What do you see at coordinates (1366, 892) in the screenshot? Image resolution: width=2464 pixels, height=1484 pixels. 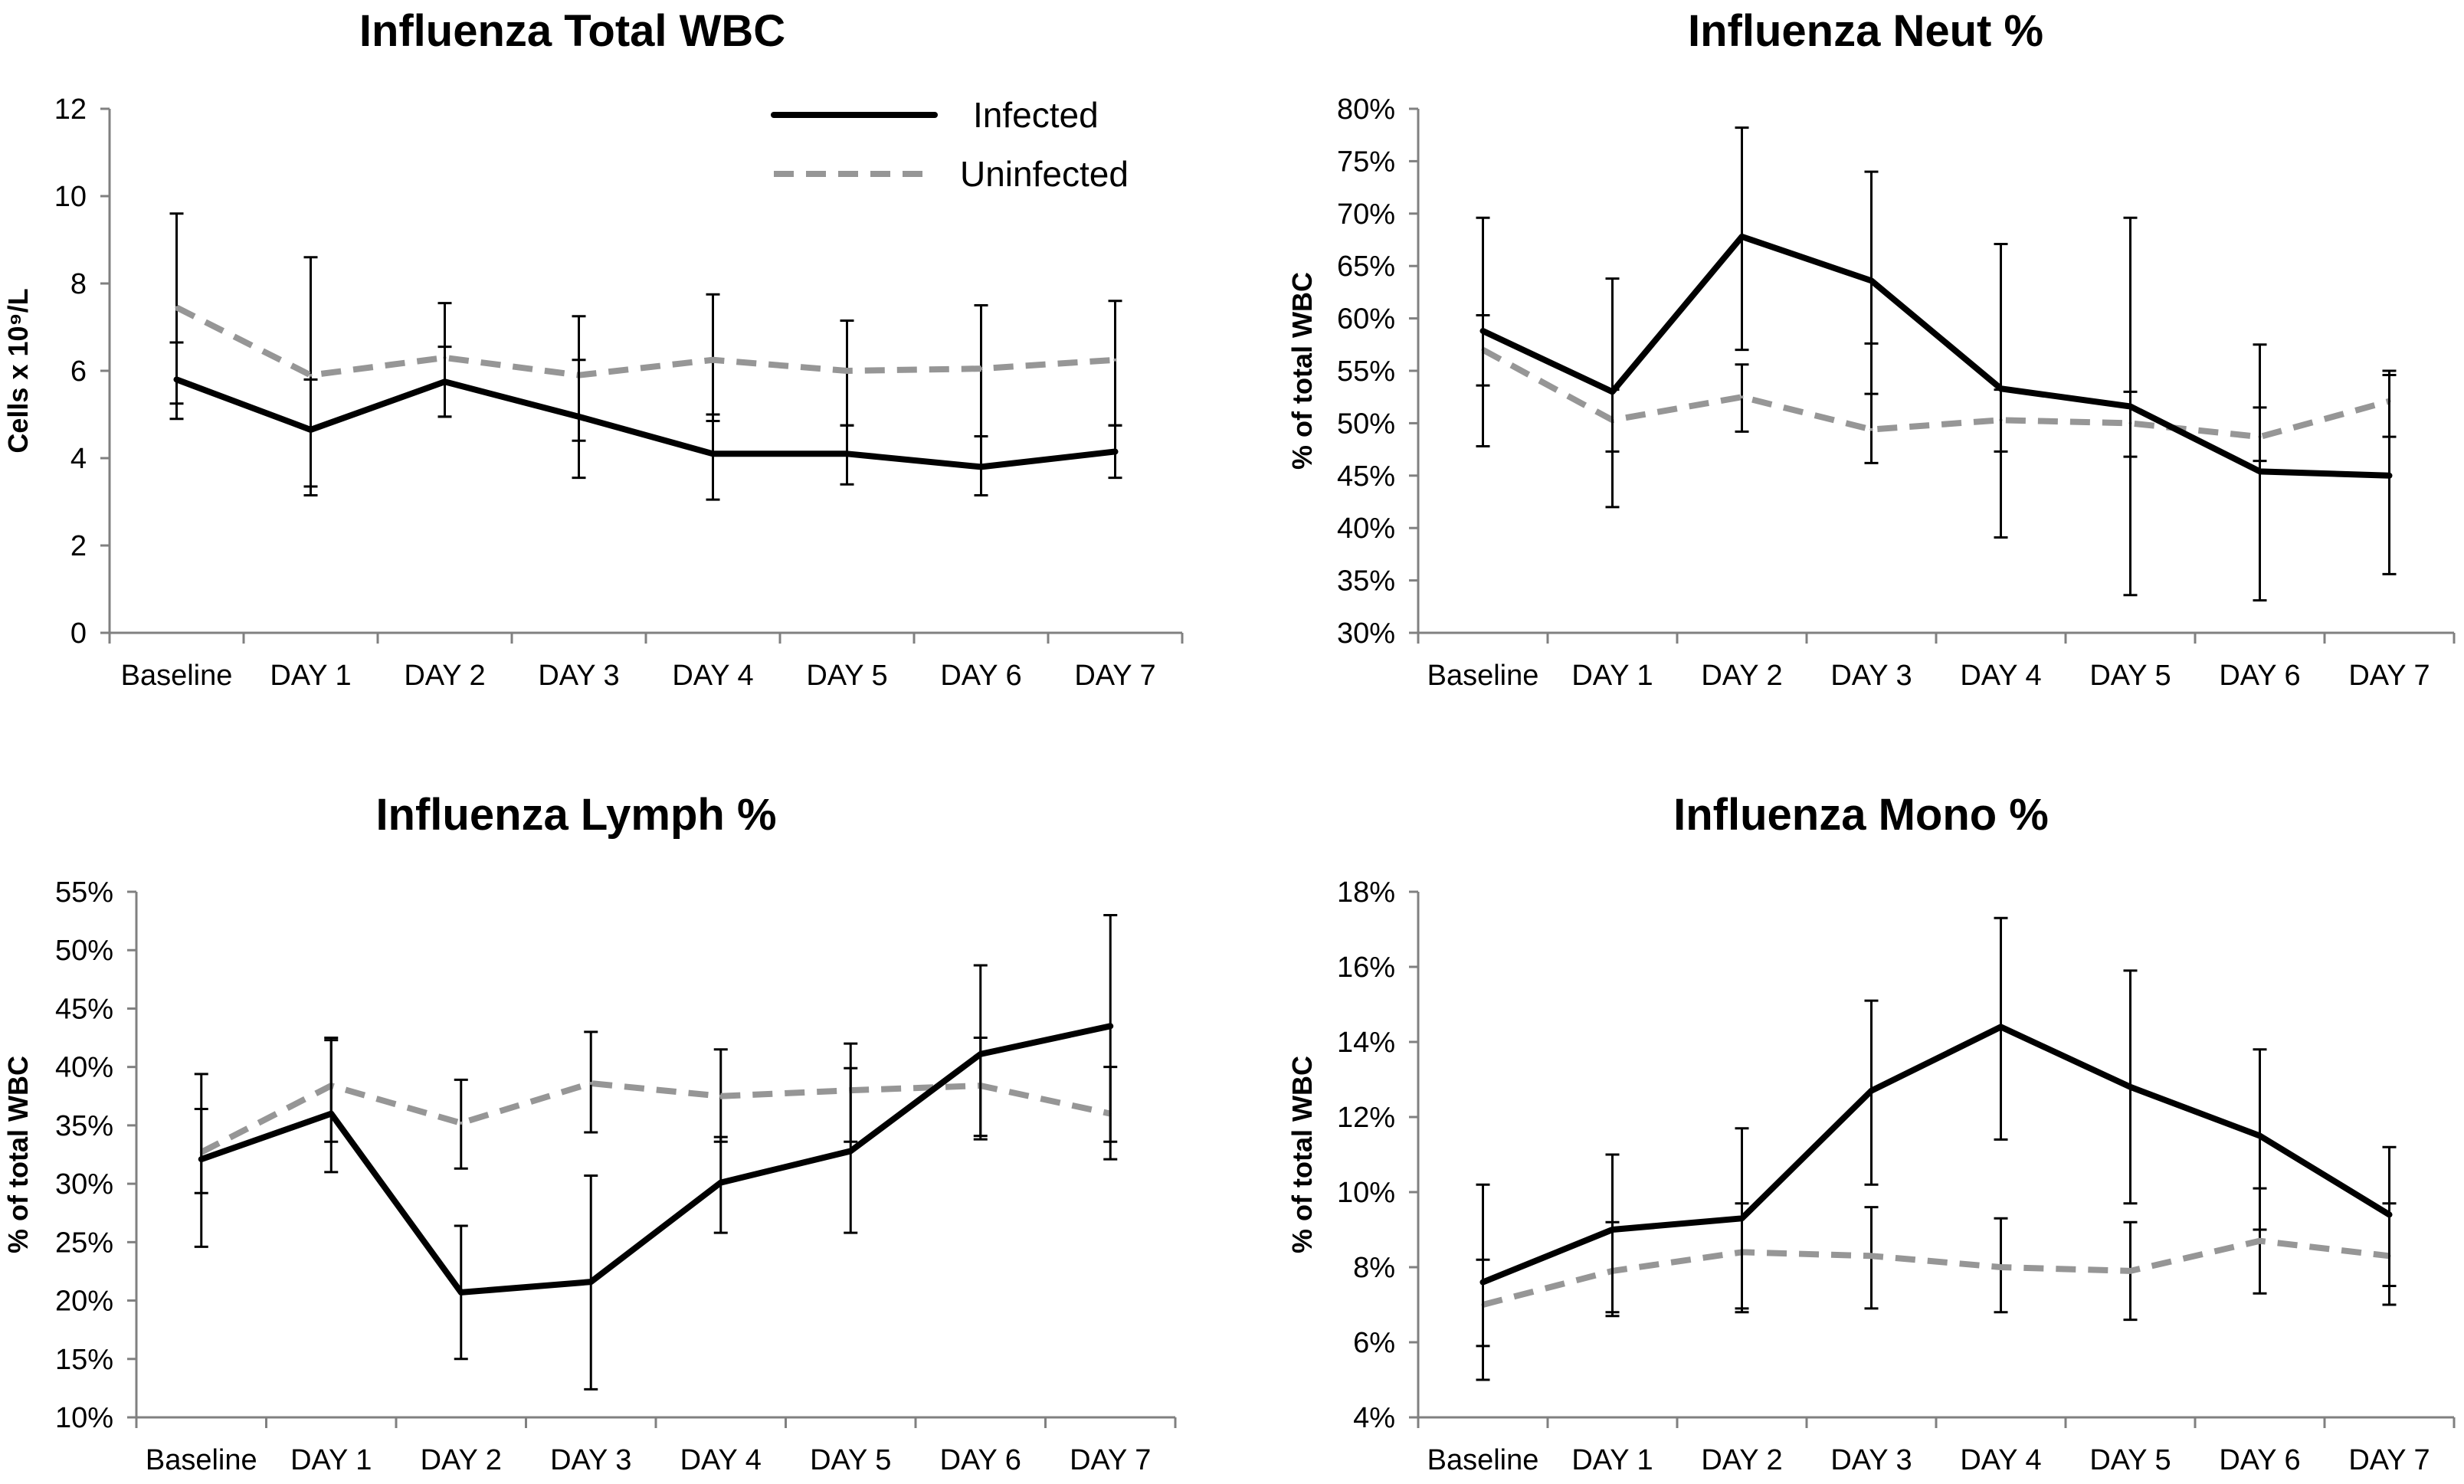 I see `y-tick-label: 18%` at bounding box center [1366, 892].